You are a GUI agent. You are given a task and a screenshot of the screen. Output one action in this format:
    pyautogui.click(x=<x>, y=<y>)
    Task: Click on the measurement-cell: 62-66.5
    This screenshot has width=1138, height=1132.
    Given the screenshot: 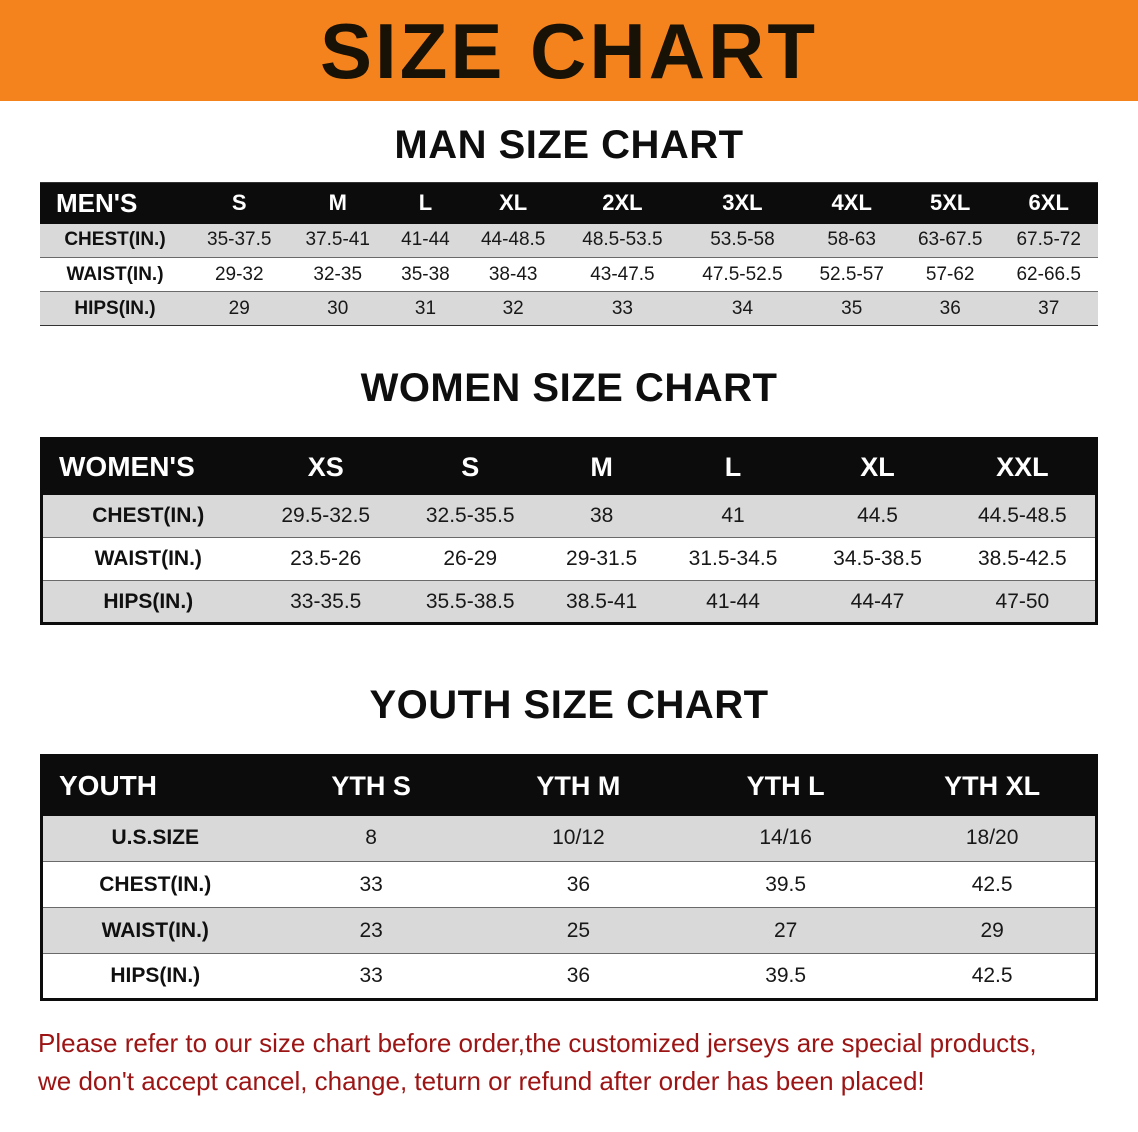 What is the action you would take?
    pyautogui.click(x=1048, y=274)
    